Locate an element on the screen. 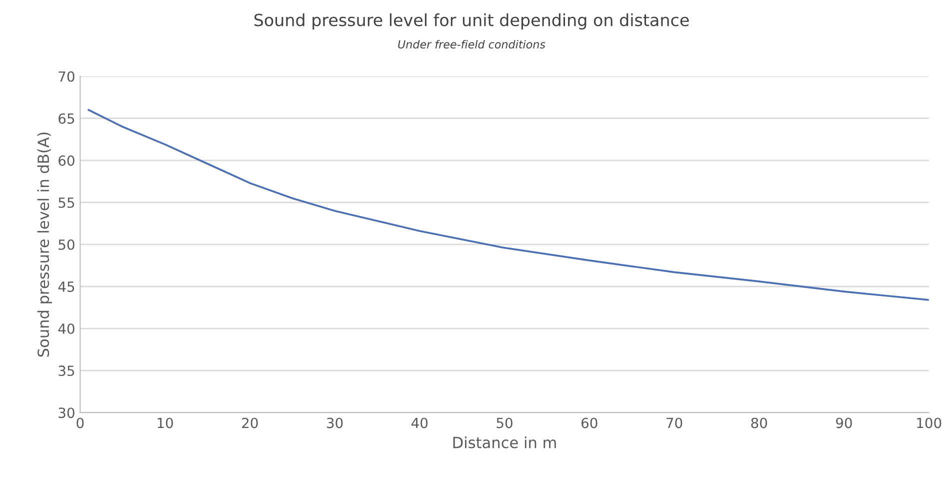  y-tick-label: 30 is located at coordinates (66, 413).